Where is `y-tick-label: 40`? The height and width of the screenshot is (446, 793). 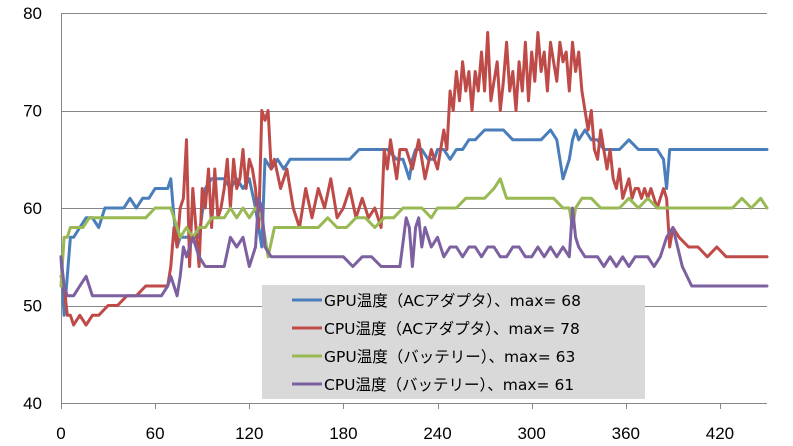 y-tick-label: 40 is located at coordinates (32, 403).